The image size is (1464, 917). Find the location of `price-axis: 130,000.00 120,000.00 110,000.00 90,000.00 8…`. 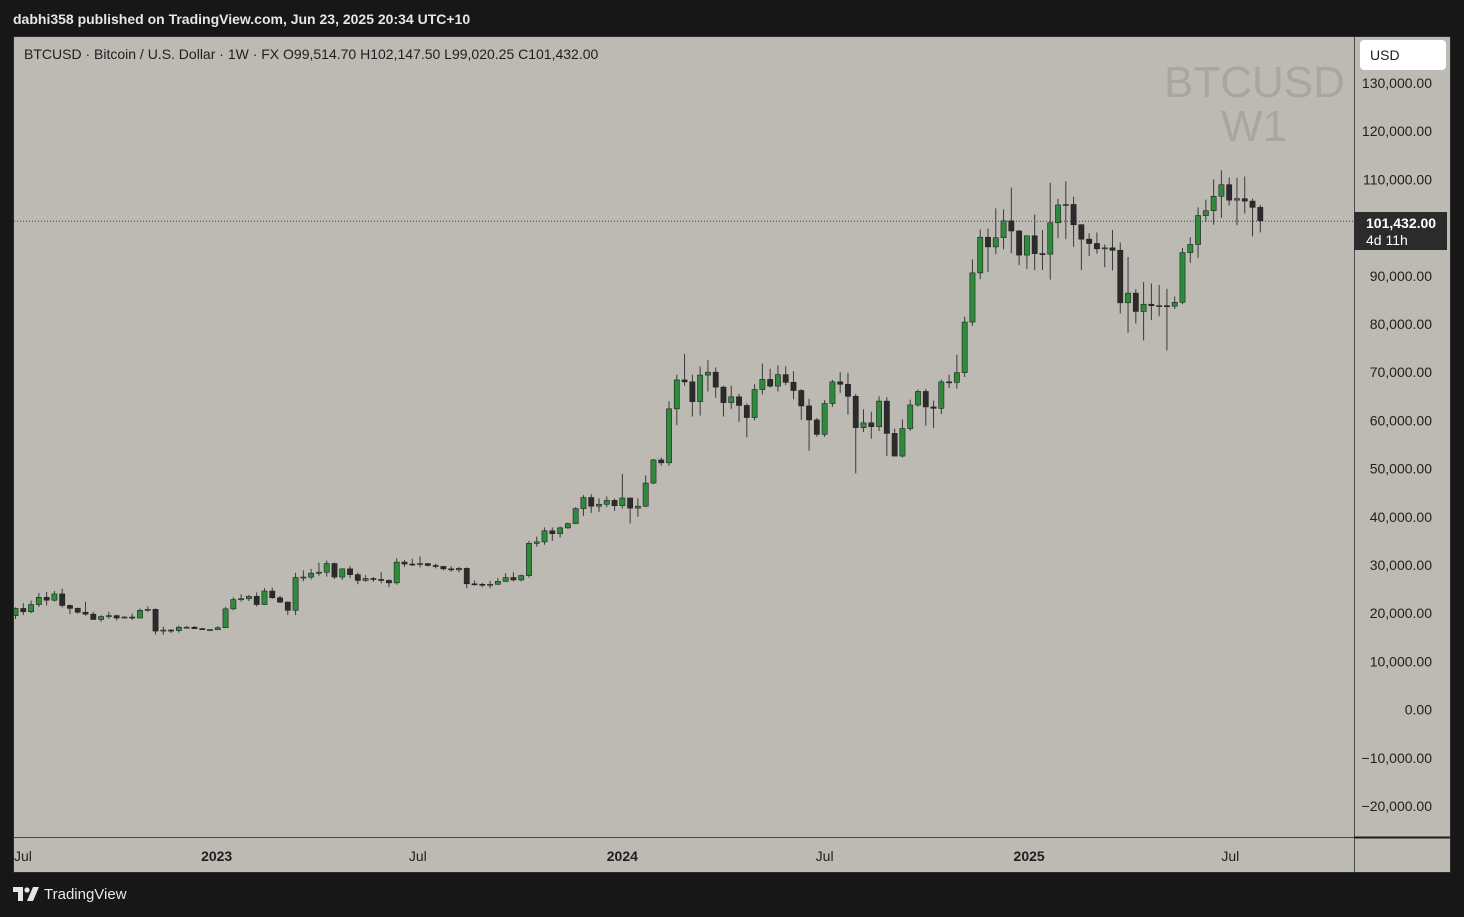

price-axis: 130,000.00 120,000.00 110,000.00 90,000.00 8… is located at coordinates (1397, 444).